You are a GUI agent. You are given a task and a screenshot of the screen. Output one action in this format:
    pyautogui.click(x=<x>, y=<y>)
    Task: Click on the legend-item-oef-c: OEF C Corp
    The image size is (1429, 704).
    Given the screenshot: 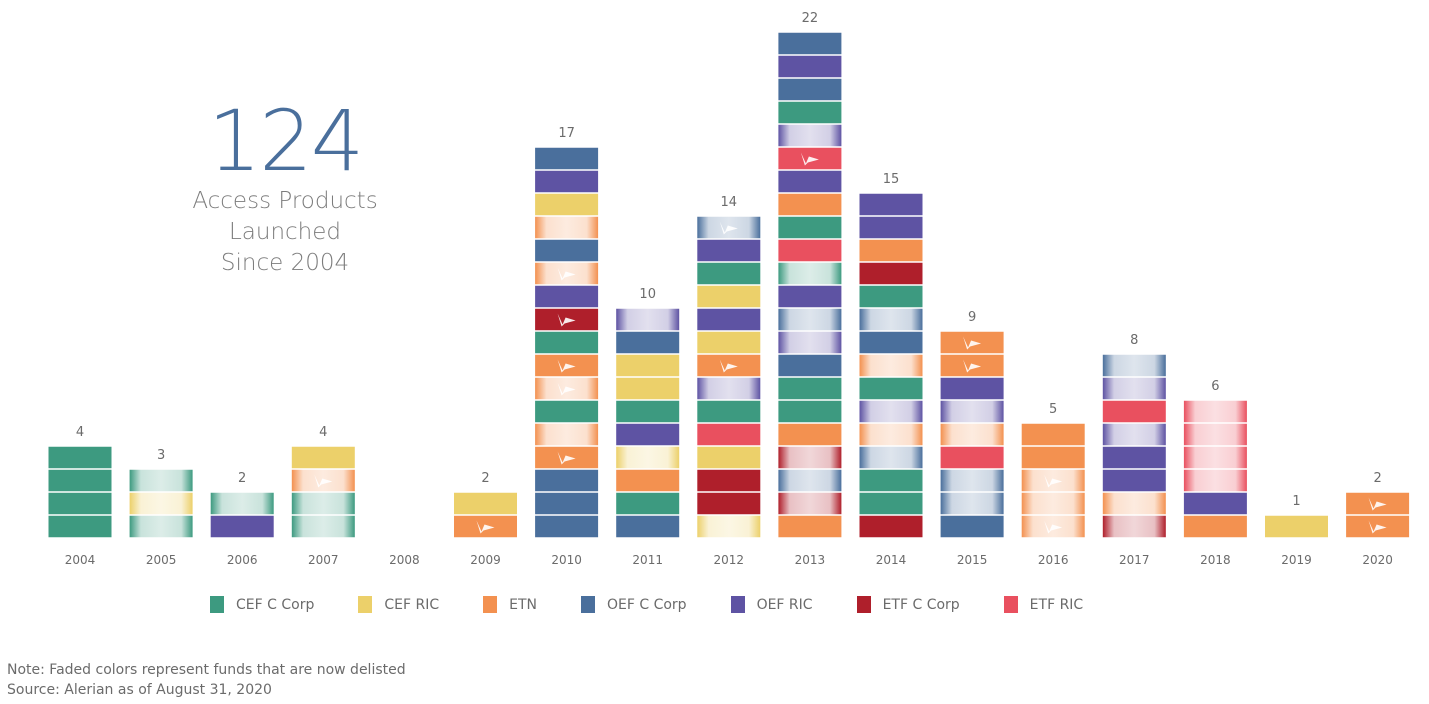 What is the action you would take?
    pyautogui.click(x=633, y=604)
    